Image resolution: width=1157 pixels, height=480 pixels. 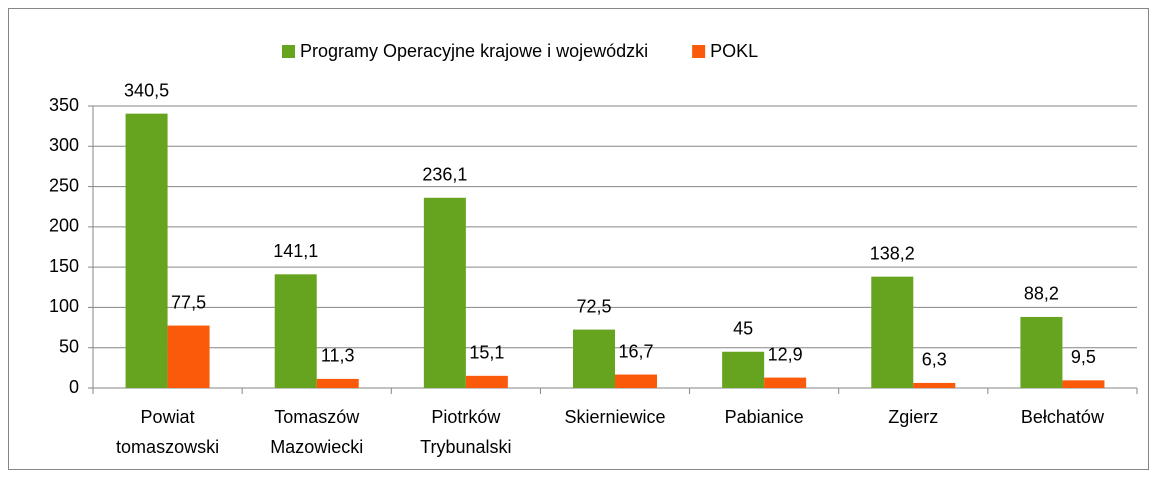 I want to click on data-label: 141,1, so click(x=295, y=251).